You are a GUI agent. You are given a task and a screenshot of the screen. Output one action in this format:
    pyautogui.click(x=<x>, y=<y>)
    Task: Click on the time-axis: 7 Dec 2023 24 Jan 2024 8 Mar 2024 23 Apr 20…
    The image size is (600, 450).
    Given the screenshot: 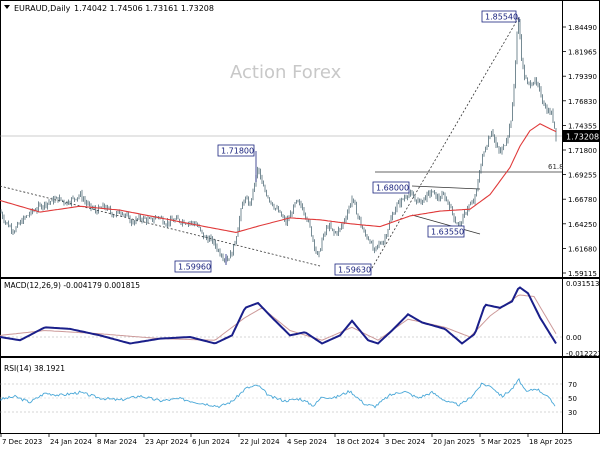 What is the action you would take?
    pyautogui.click(x=286, y=440)
    